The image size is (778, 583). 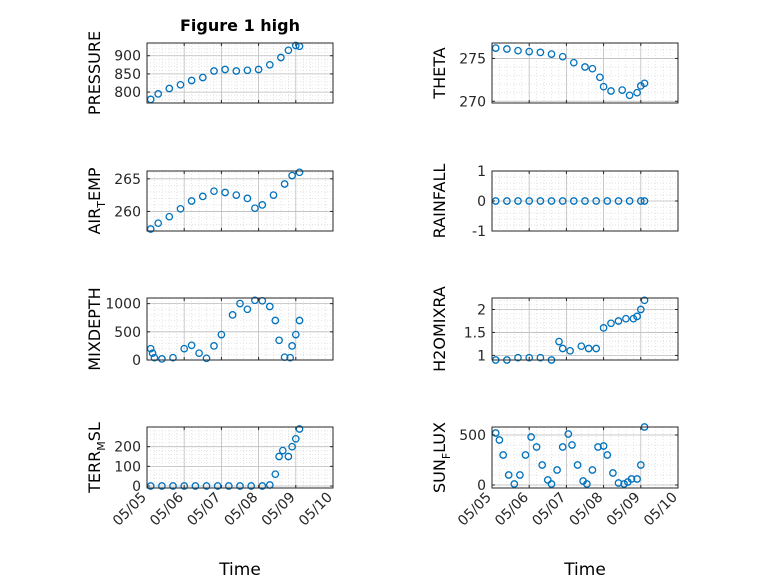 What do you see at coordinates (94, 184) in the screenshot?
I see `y-label-text-after: EMP` at bounding box center [94, 184].